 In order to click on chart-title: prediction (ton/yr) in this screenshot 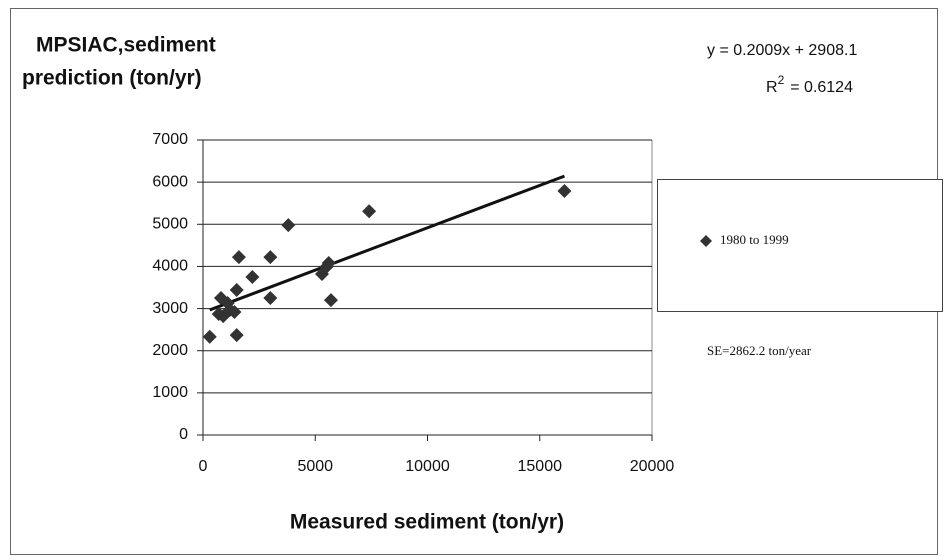, I will do `click(112, 78)`.